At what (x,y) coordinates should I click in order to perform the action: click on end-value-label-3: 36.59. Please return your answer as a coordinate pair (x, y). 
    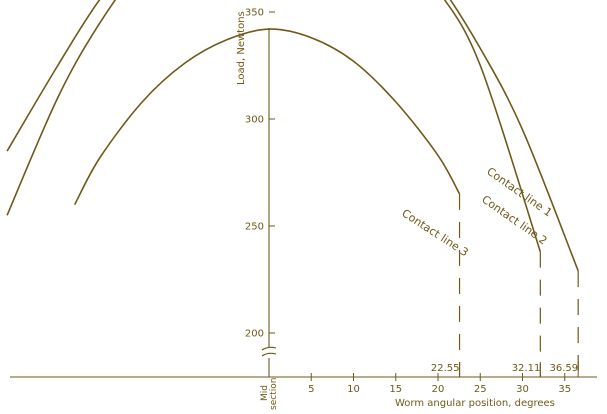
    Looking at the image, I should click on (564, 368).